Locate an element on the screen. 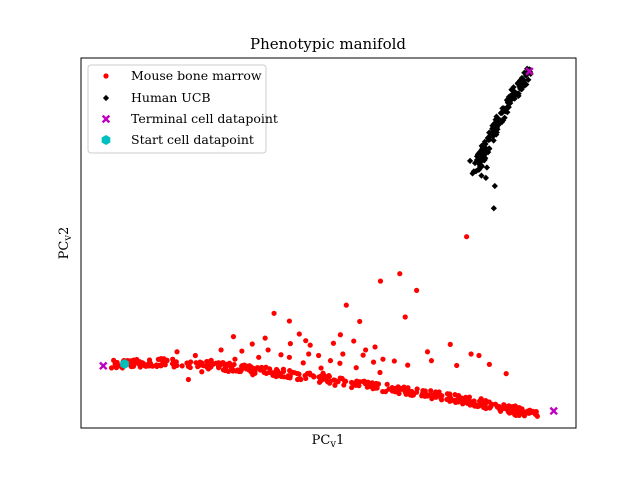 This screenshot has height=480, width=640. x-axis-label: PCv1 is located at coordinates (328, 441).